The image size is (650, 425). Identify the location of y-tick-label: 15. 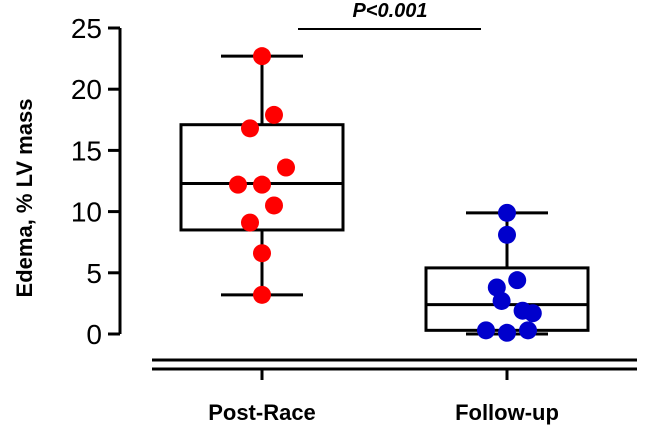
(86, 150).